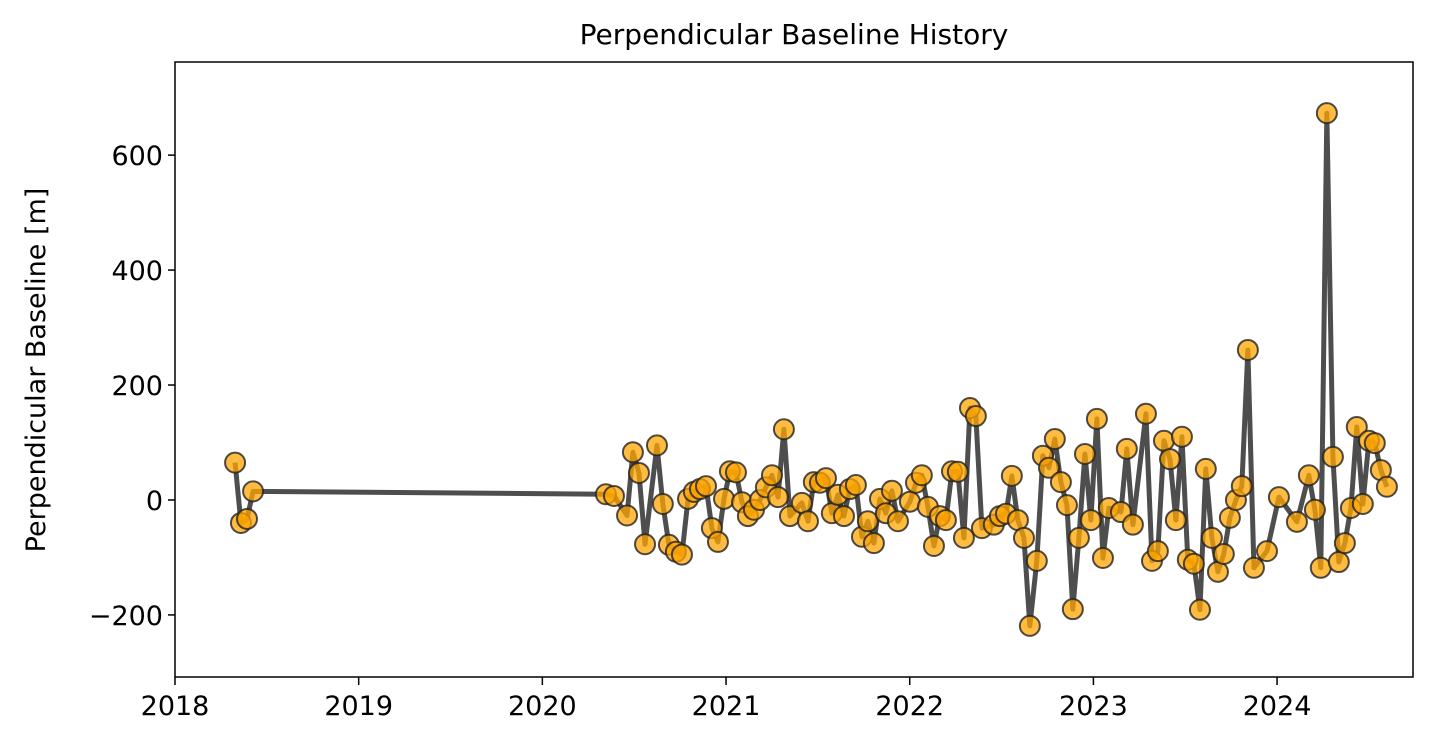  I want to click on x-tick-label: 2018, so click(175, 706).